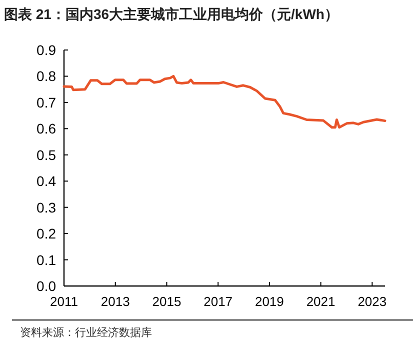 The image size is (413, 345). I want to click on y-tick-label: 0.6, so click(46, 128).